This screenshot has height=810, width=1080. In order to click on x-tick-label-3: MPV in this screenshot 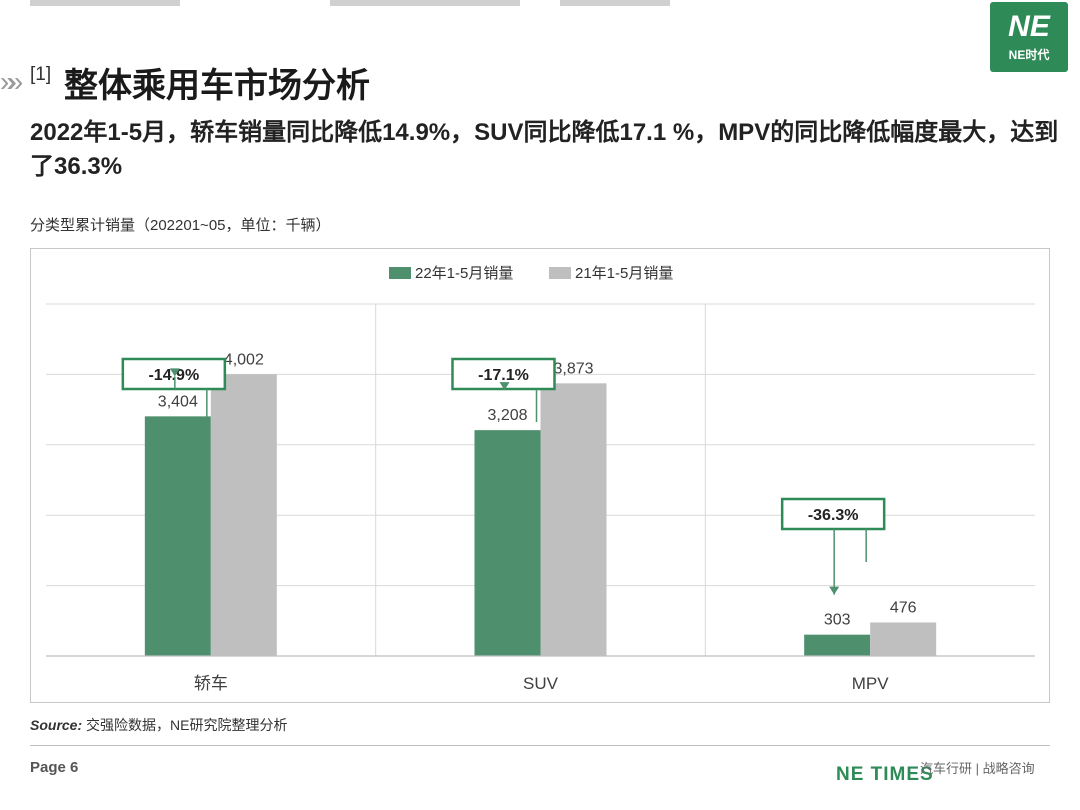, I will do `click(871, 683)`.